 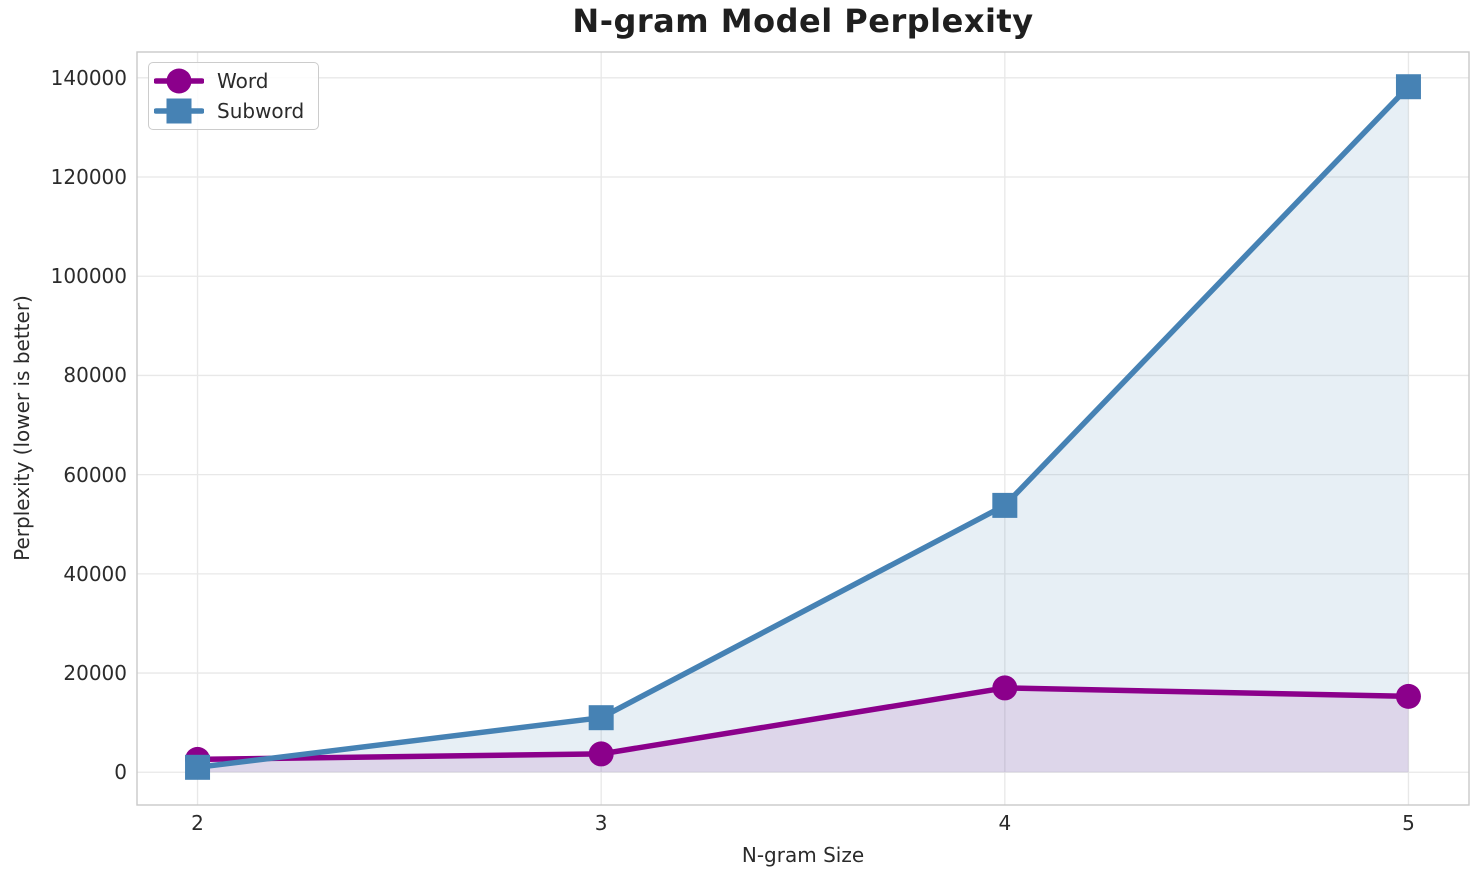 I want to click on x-axis-label: N-gram Size, so click(x=803, y=855).